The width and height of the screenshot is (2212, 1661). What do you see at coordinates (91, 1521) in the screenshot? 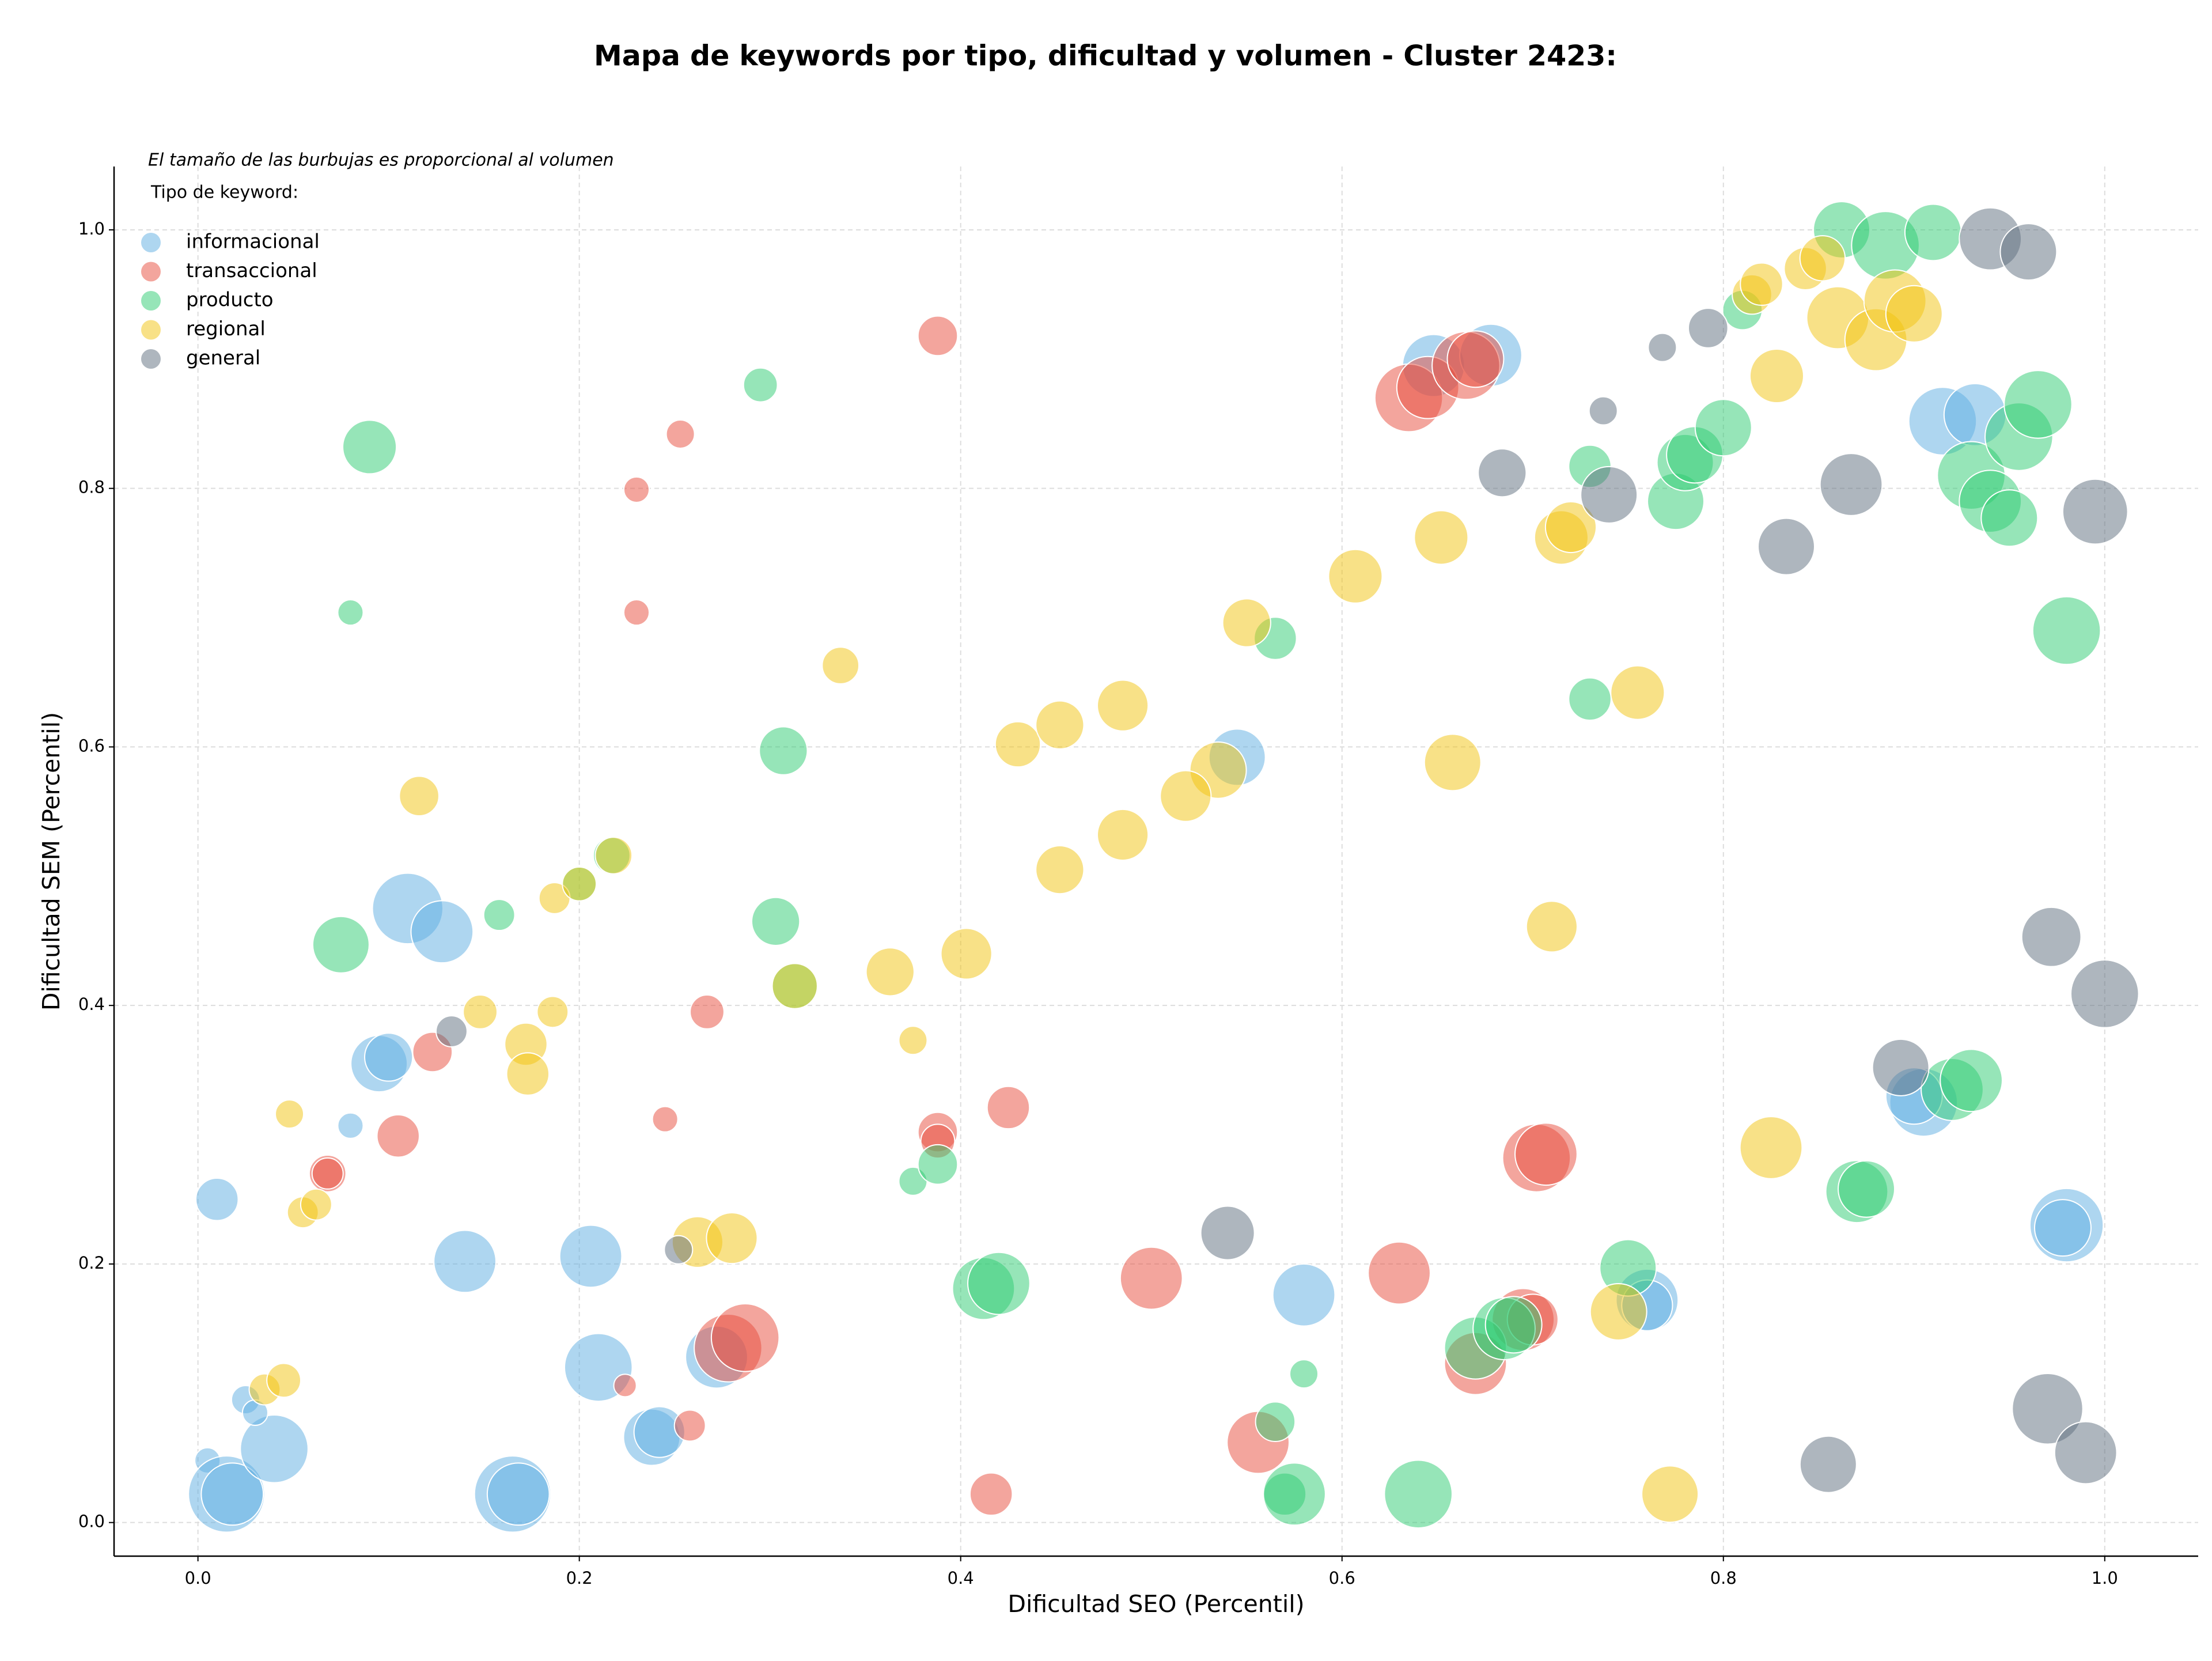
I see `y-tick-label: 0.0` at bounding box center [91, 1521].